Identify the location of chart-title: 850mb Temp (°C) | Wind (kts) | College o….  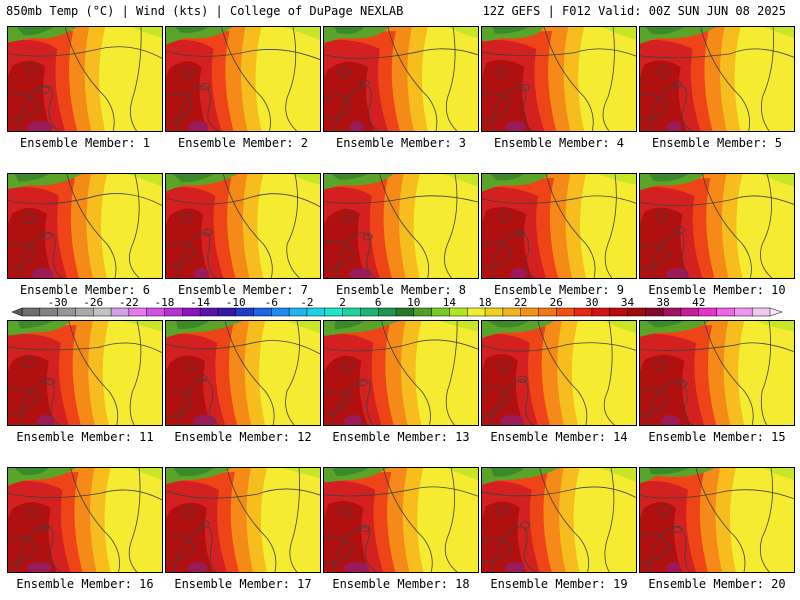
(205, 11).